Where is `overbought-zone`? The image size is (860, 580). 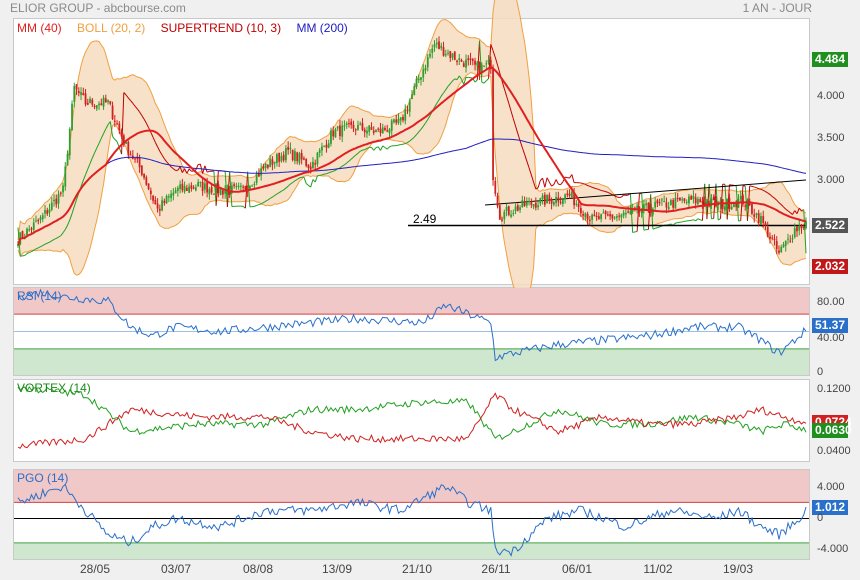
overbought-zone is located at coordinates (411, 486).